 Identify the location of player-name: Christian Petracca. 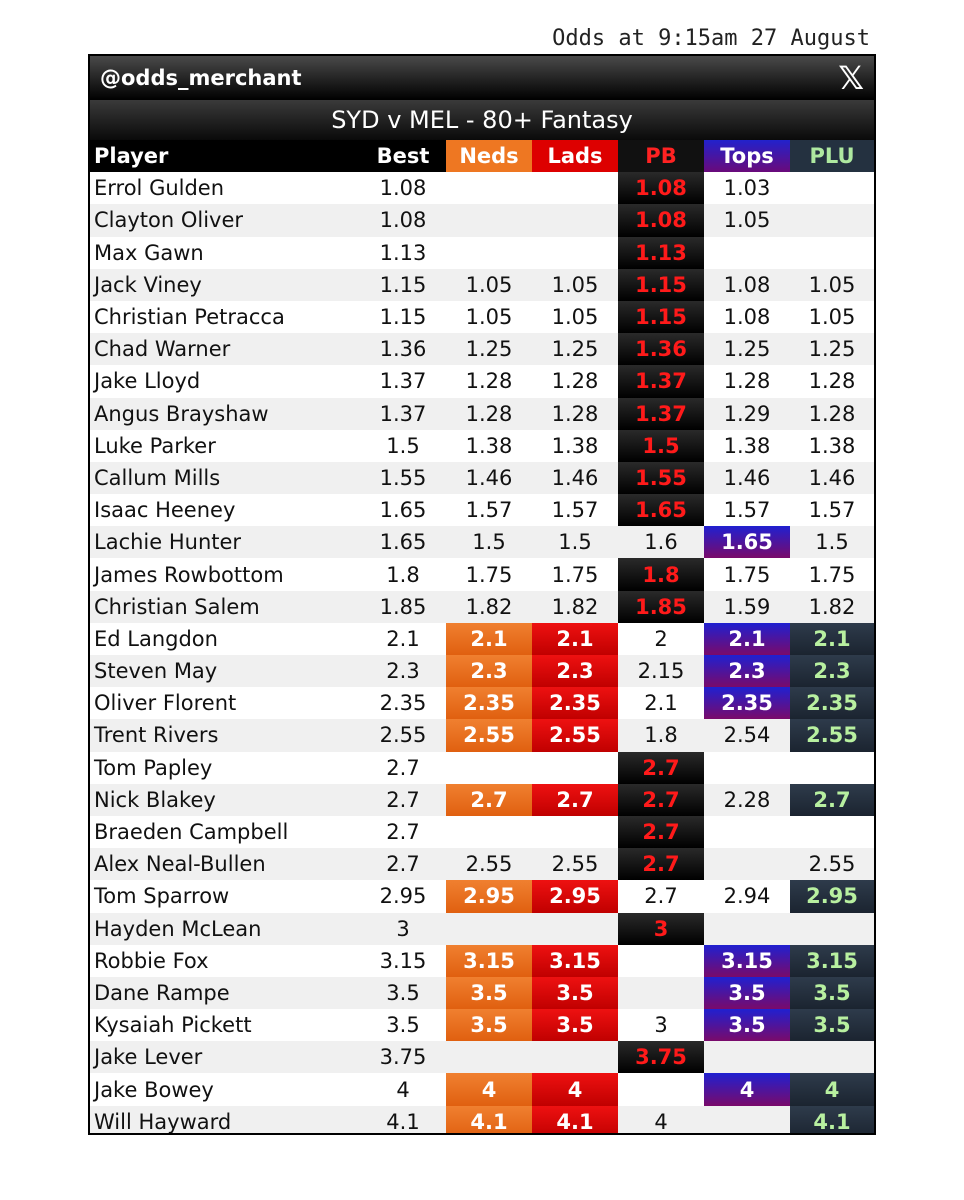
(189, 317).